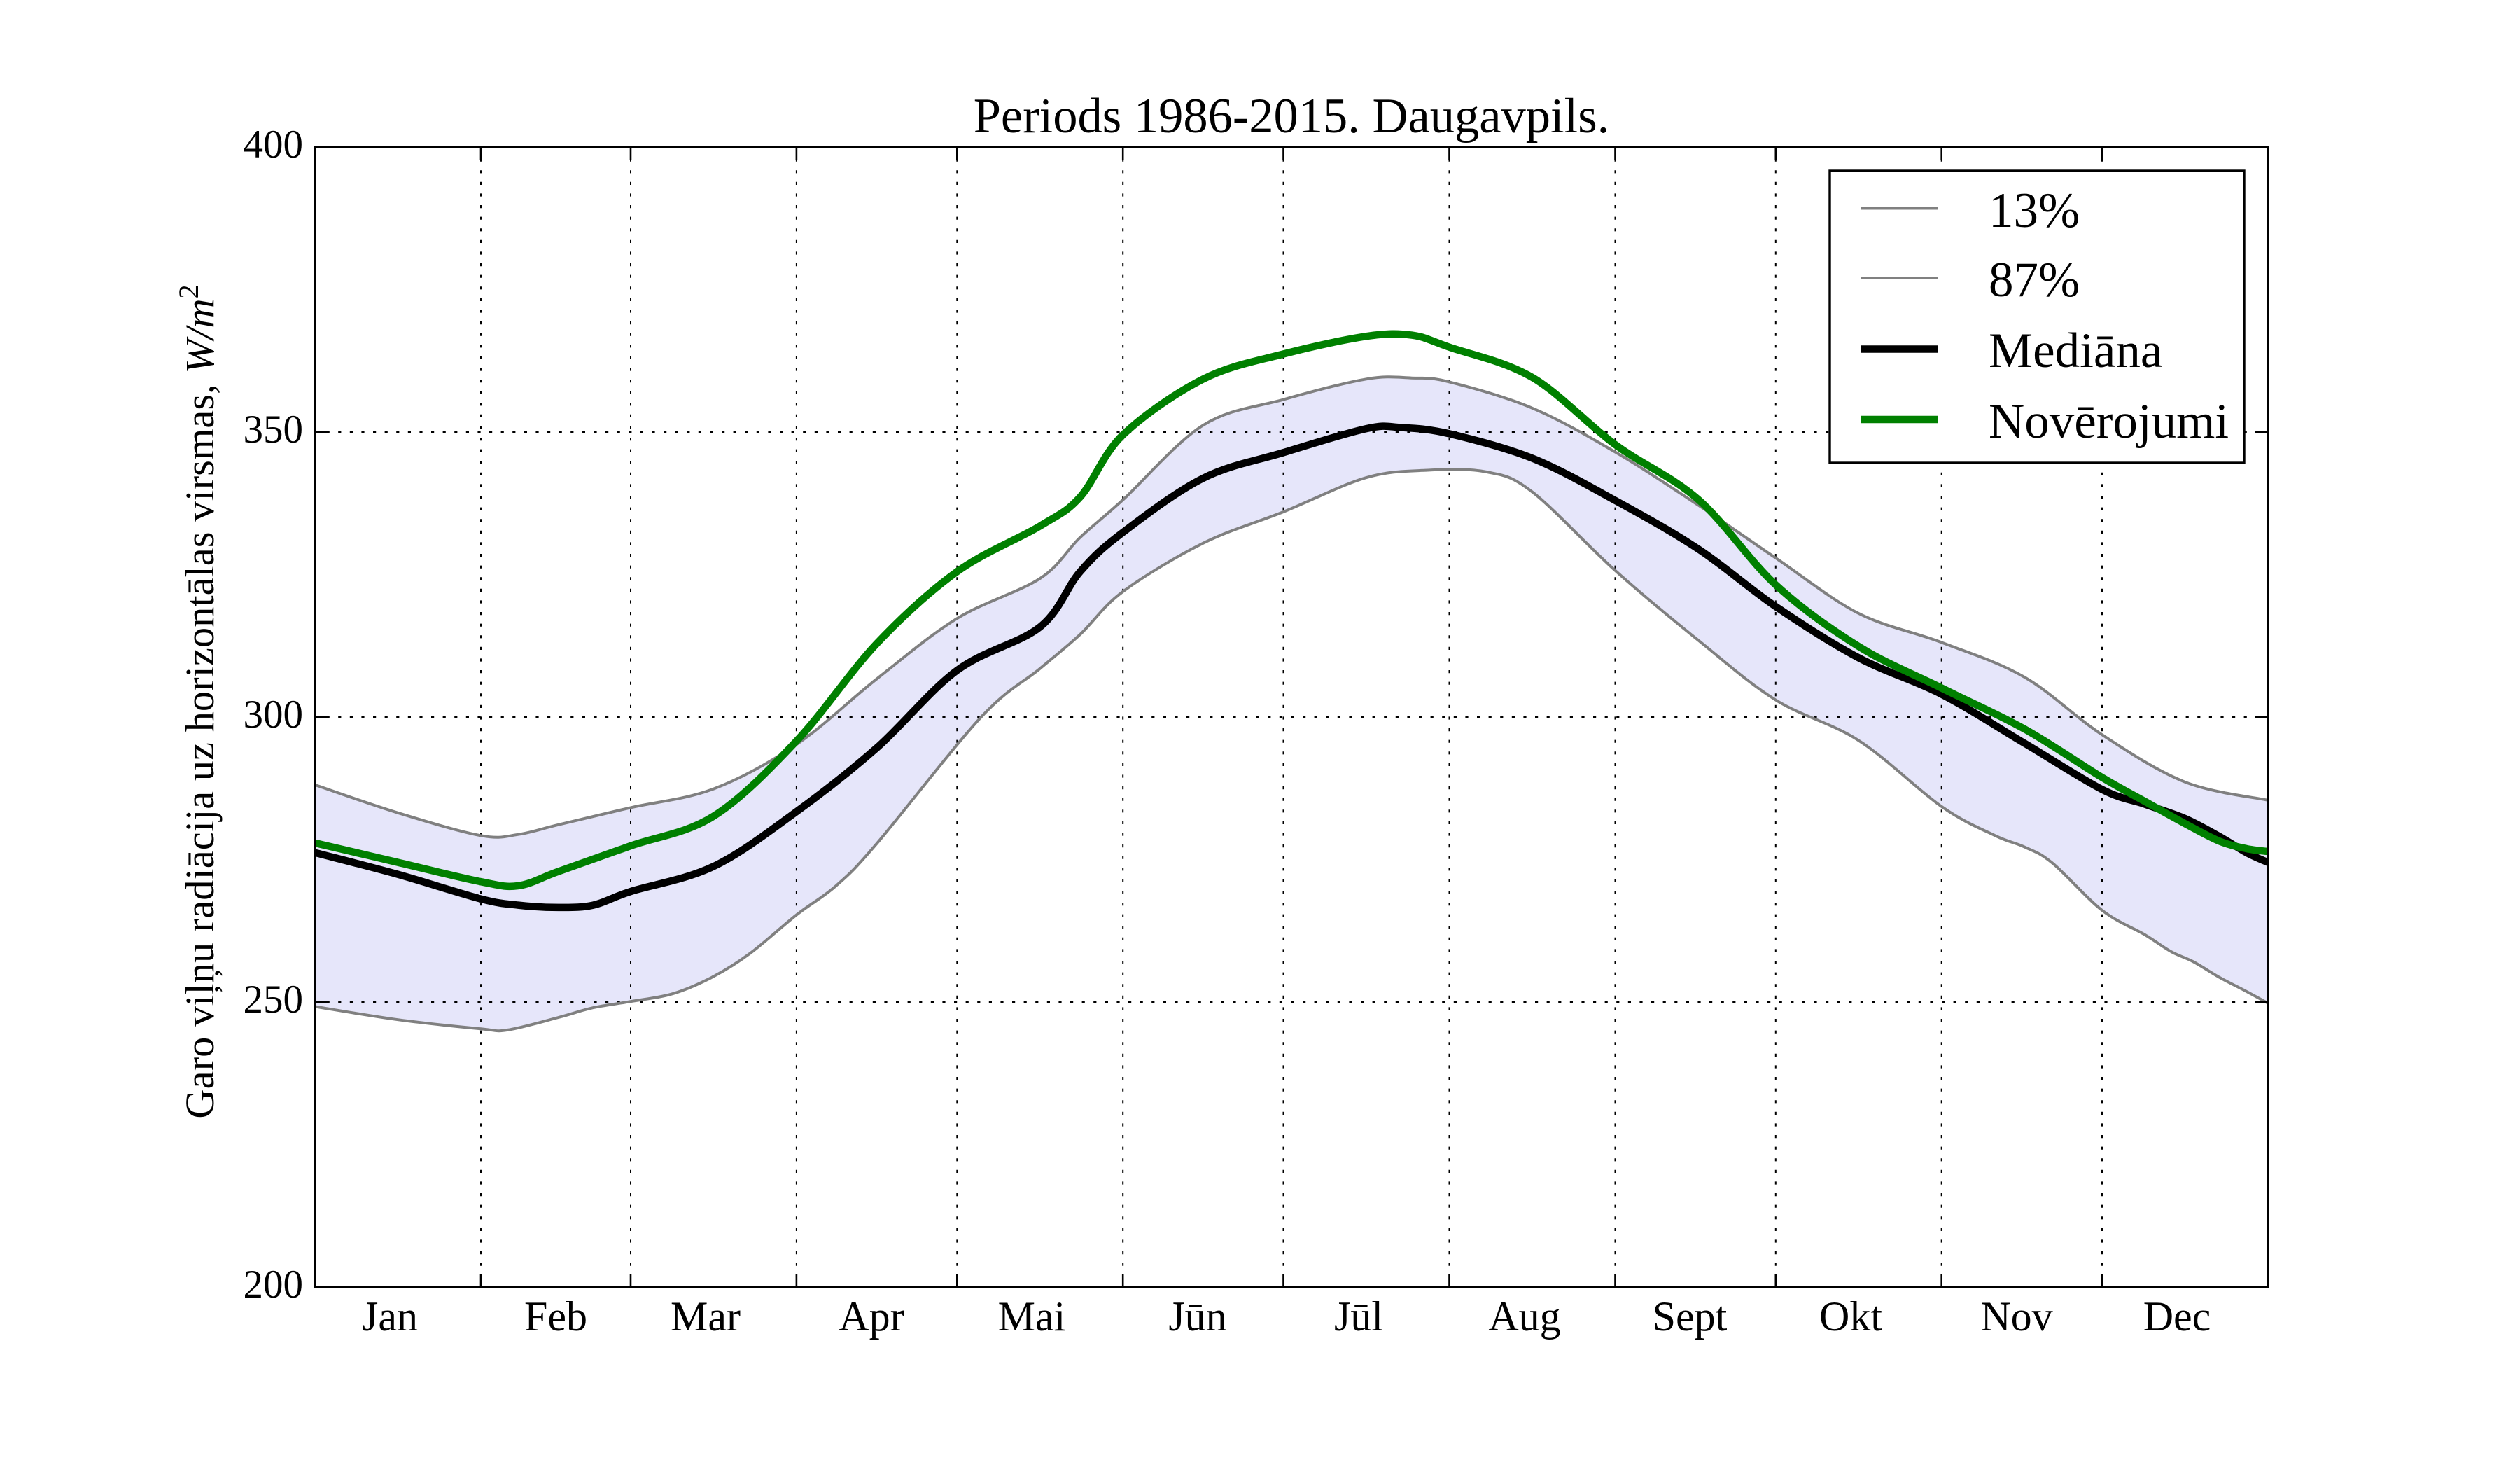 The width and height of the screenshot is (2520, 1474). Describe the element at coordinates (706, 1317) in the screenshot. I see `svg-text: Mar` at that location.